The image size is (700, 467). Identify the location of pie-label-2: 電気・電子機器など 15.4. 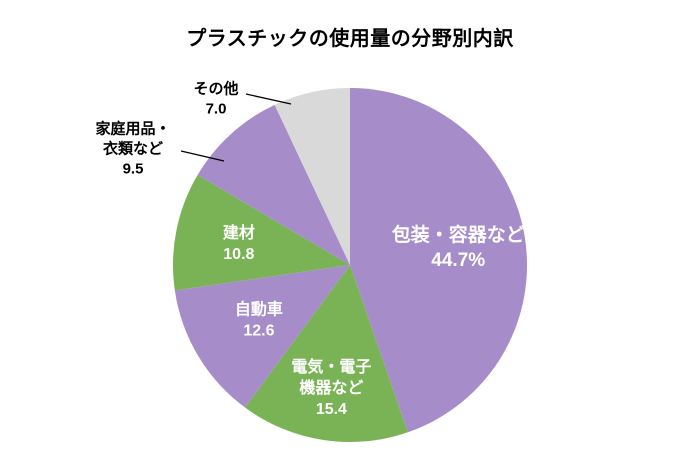
(331, 387).